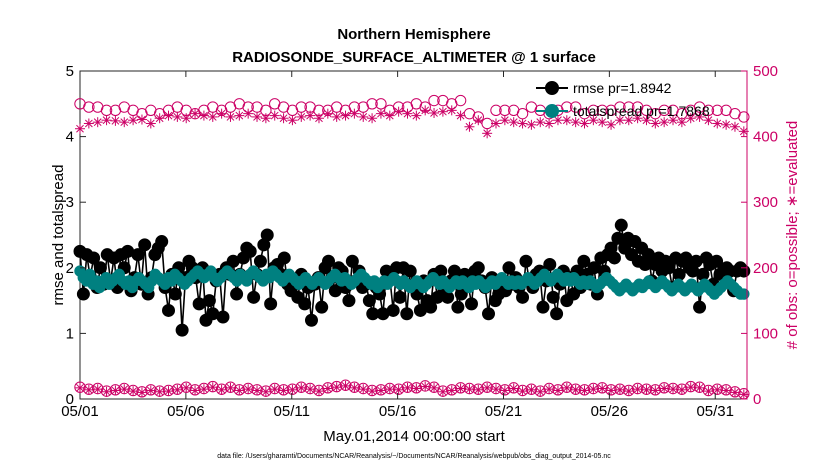  What do you see at coordinates (715, 411) in the screenshot?
I see `x-tick-label: 05/31` at bounding box center [715, 411].